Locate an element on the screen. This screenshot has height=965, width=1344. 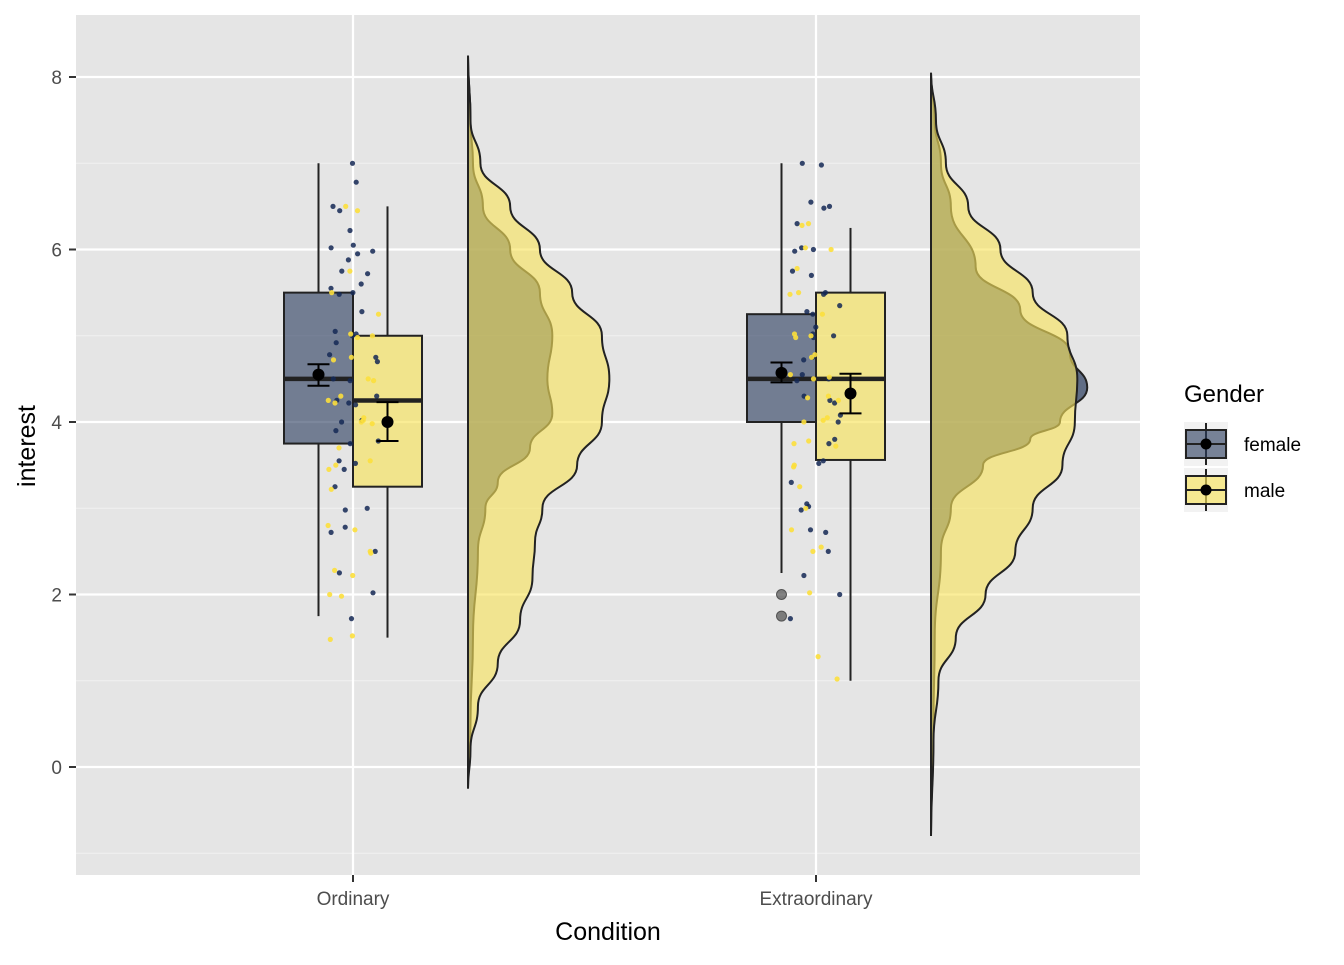
y-tick-label: 2 is located at coordinates (56, 596).